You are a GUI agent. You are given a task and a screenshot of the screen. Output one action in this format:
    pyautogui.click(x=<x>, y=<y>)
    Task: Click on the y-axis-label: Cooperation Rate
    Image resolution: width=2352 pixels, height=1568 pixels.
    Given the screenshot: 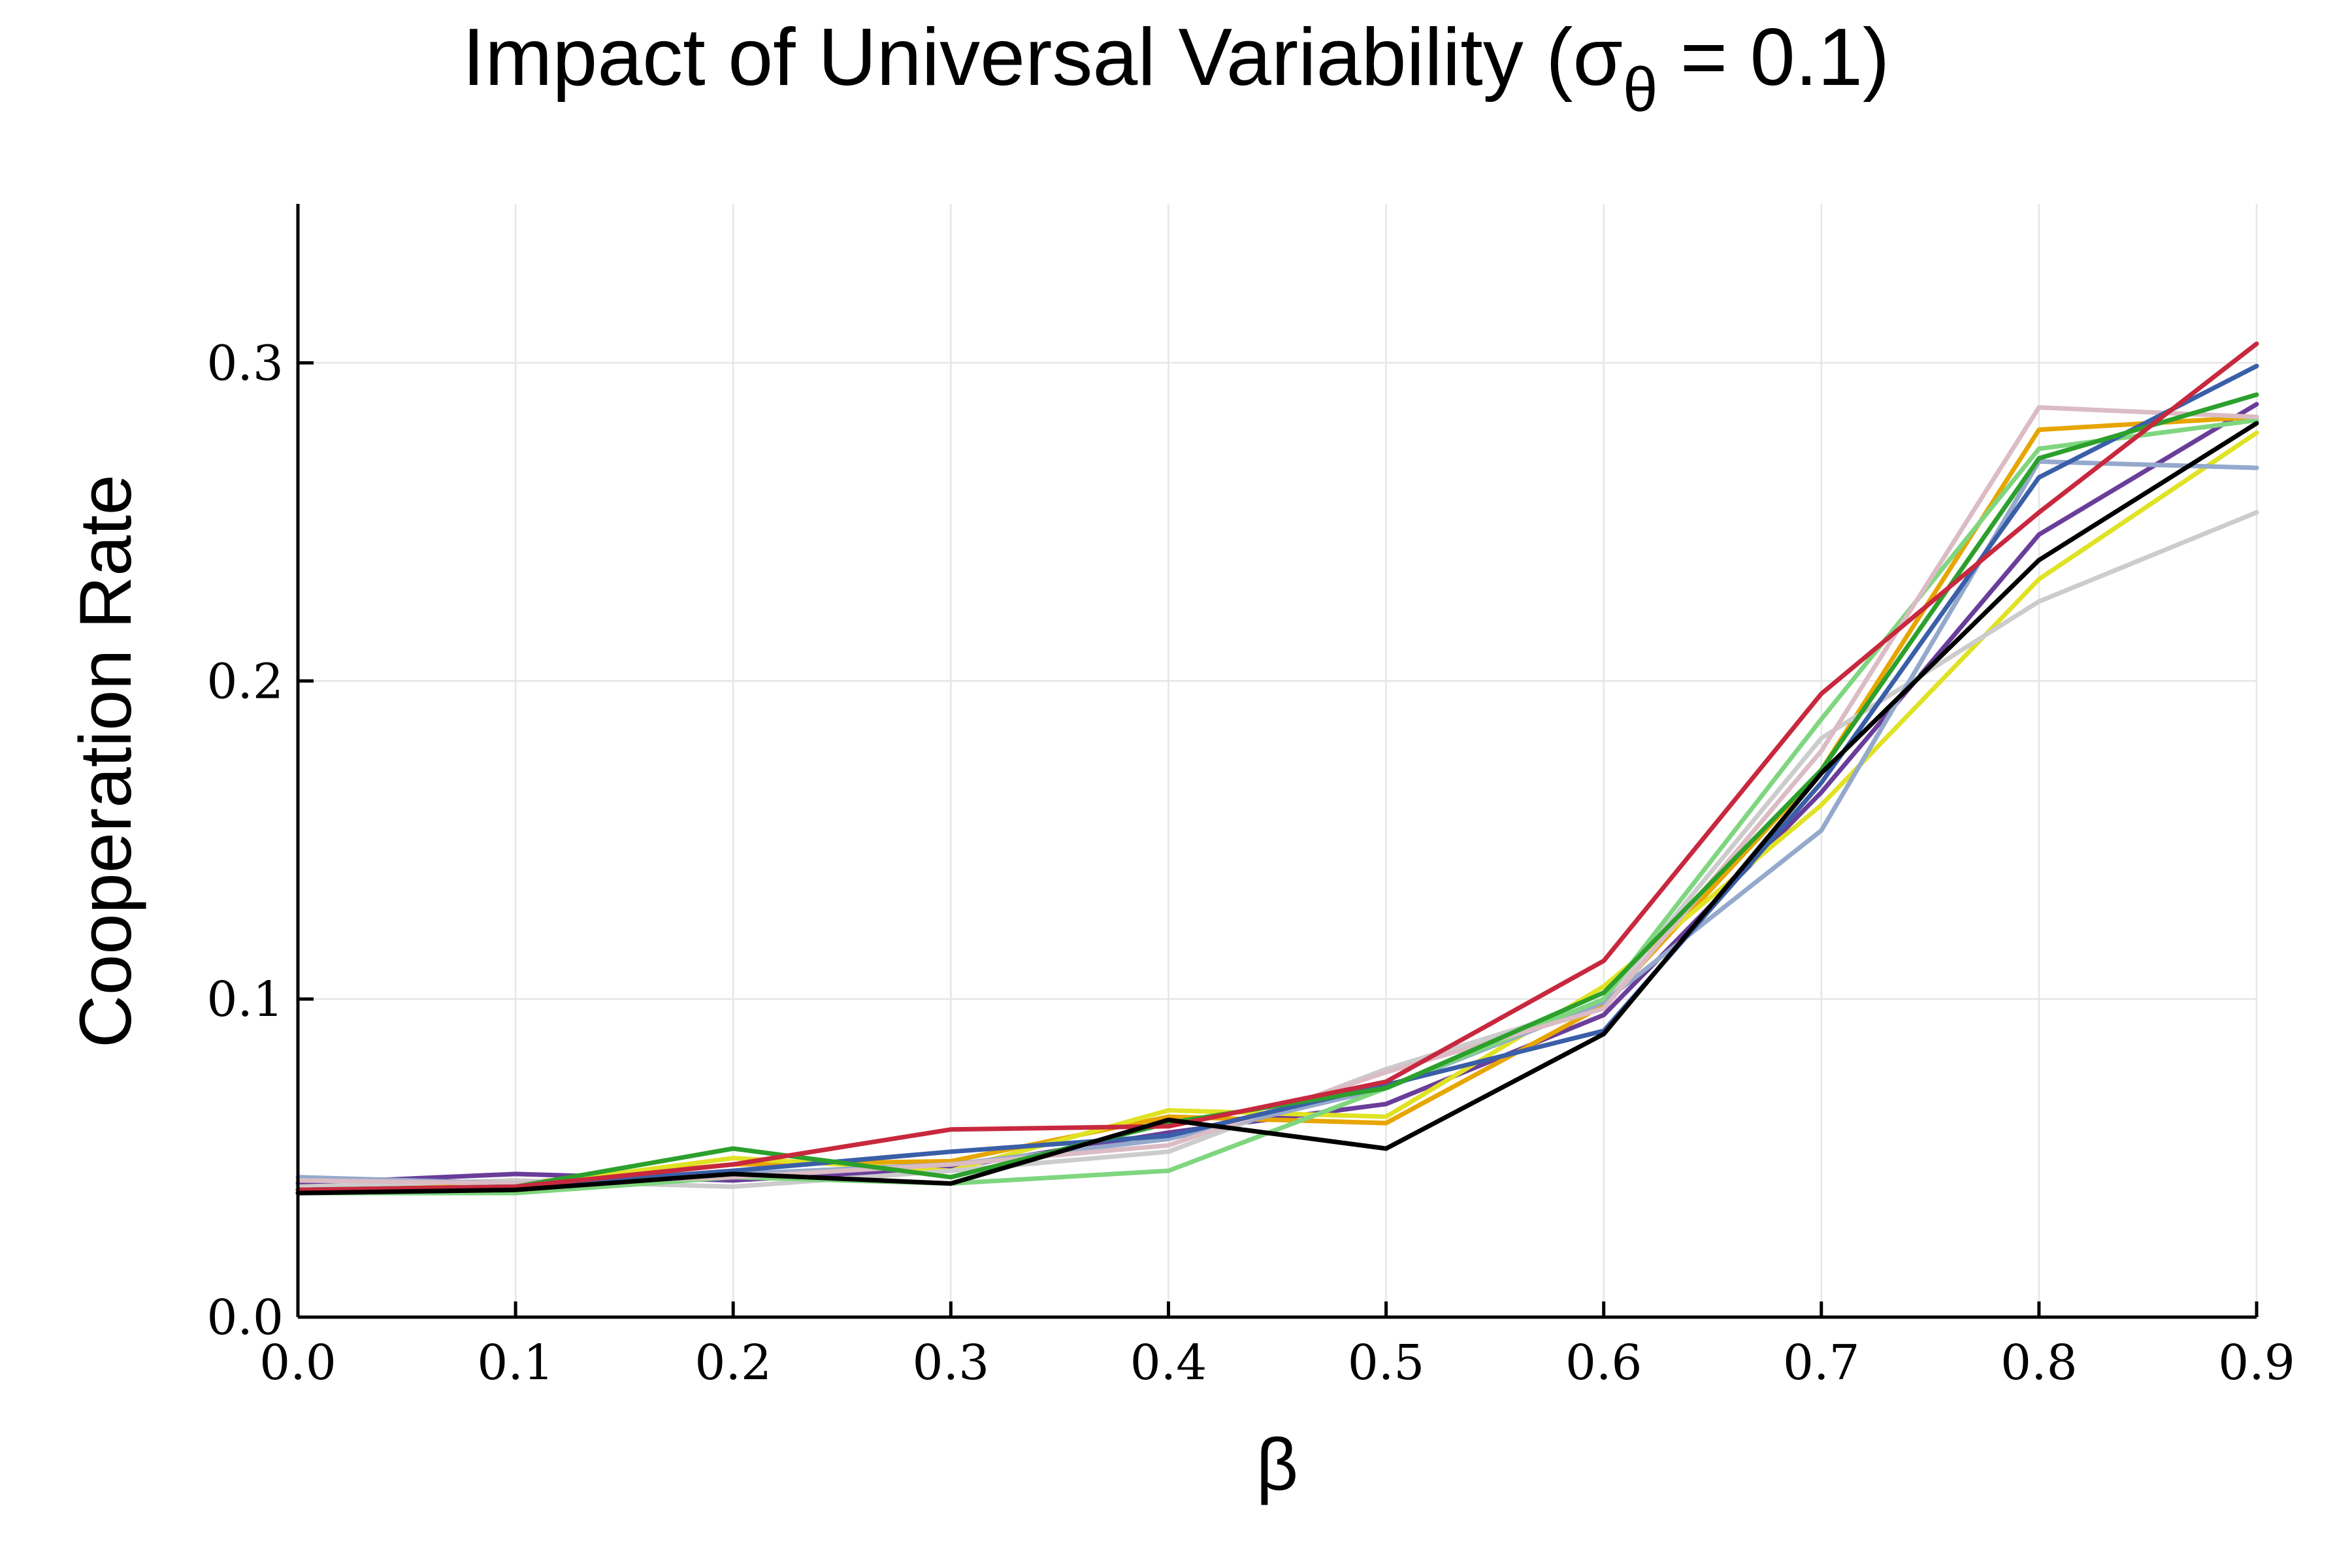 What is the action you would take?
    pyautogui.click(x=105, y=761)
    